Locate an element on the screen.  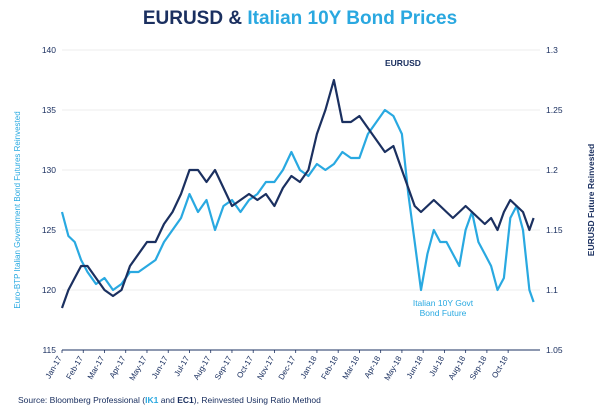
y-tick-right: 1.15 is located at coordinates (554, 230).